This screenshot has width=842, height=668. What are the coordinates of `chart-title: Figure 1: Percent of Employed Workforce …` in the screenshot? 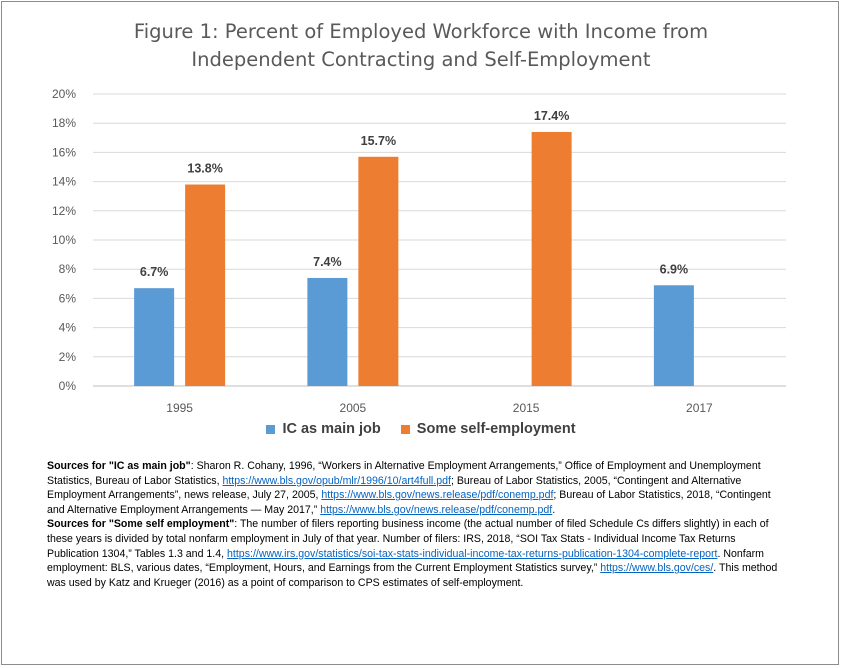 It's located at (421, 46).